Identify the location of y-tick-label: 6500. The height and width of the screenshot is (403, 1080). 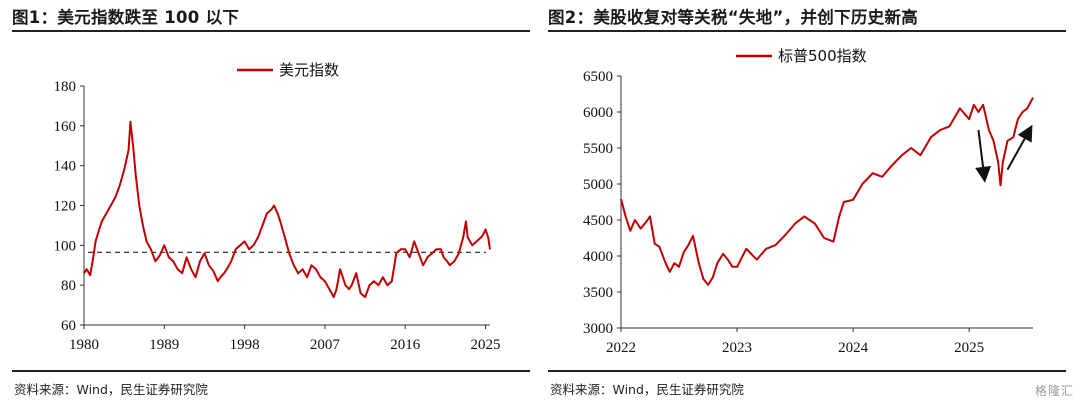
(598, 77).